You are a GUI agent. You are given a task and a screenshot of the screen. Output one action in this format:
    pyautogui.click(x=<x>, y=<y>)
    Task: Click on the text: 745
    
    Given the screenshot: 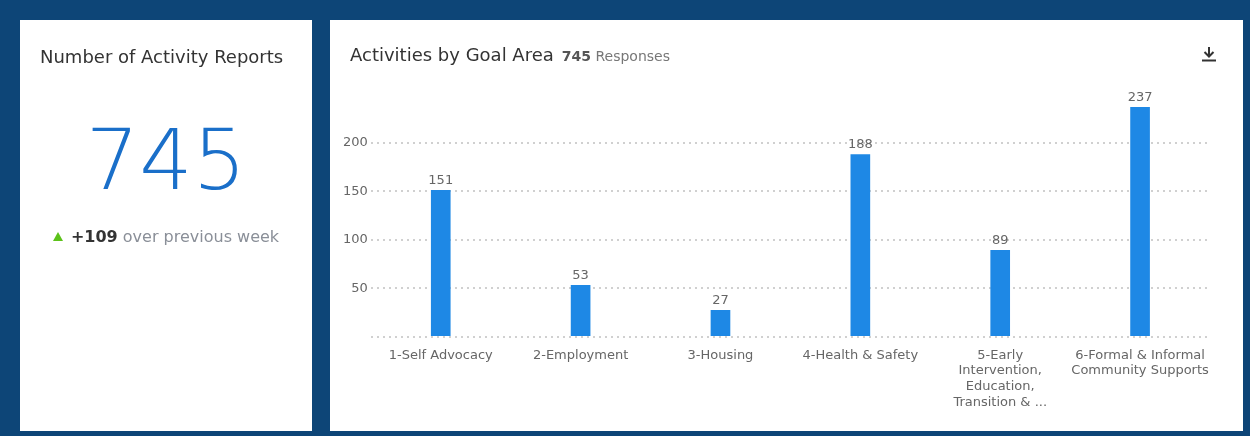 What is the action you would take?
    pyautogui.click(x=166, y=160)
    